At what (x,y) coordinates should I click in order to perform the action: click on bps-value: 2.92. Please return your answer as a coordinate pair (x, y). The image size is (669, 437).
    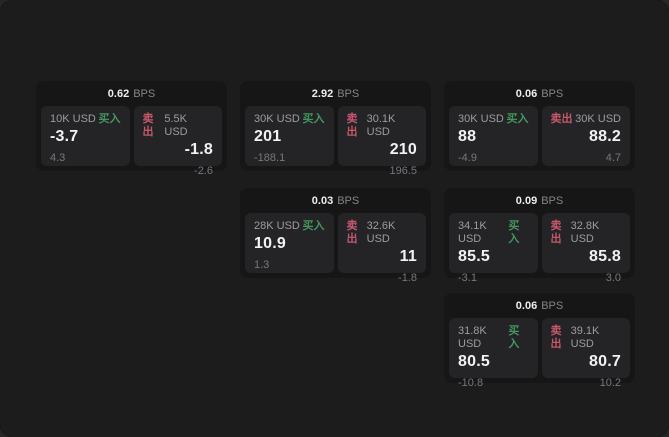
    Looking at the image, I should click on (322, 93).